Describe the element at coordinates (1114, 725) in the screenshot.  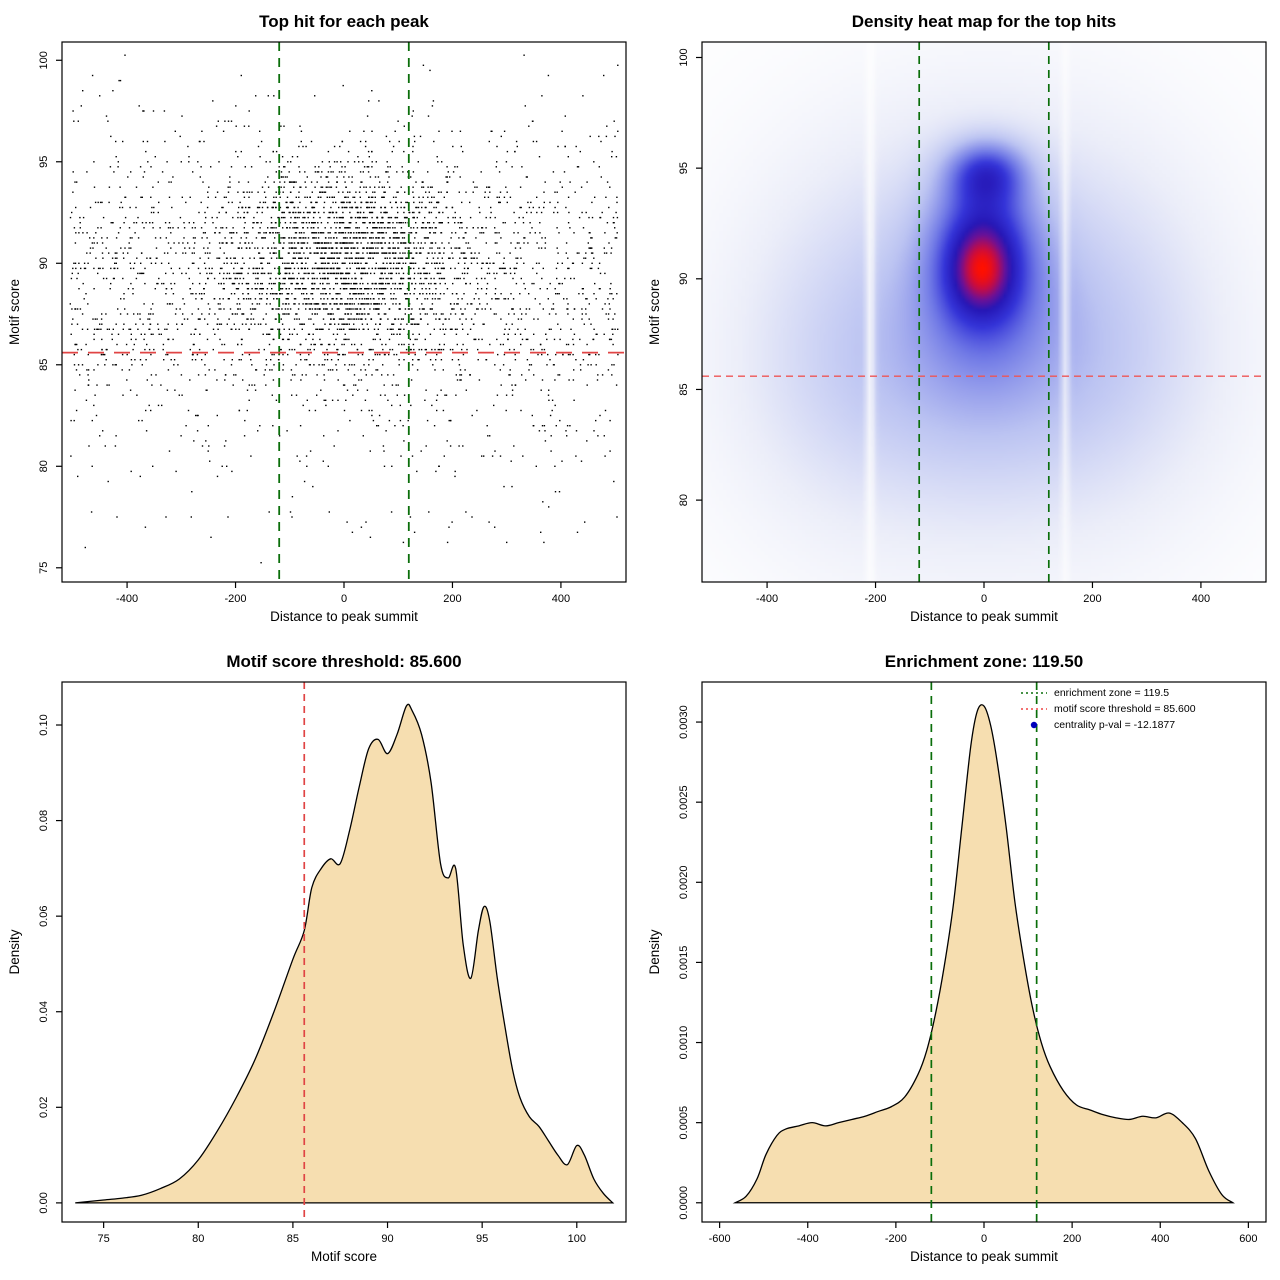
I see `svg-text: centrality p-val = -12.1877` at that location.